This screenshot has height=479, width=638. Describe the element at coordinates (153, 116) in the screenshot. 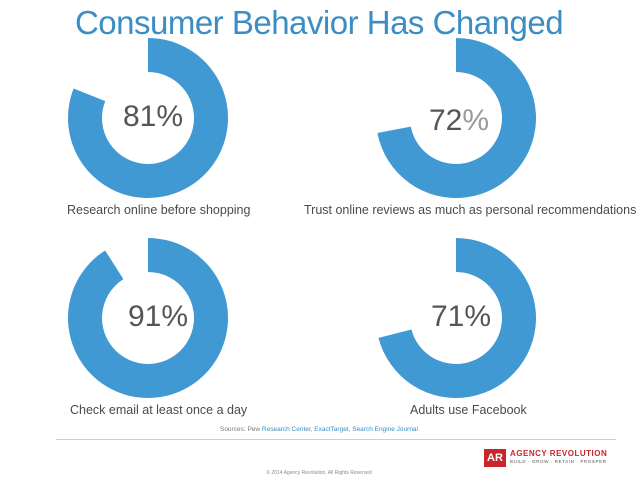

I see `donut-1-percent: 81%` at that location.